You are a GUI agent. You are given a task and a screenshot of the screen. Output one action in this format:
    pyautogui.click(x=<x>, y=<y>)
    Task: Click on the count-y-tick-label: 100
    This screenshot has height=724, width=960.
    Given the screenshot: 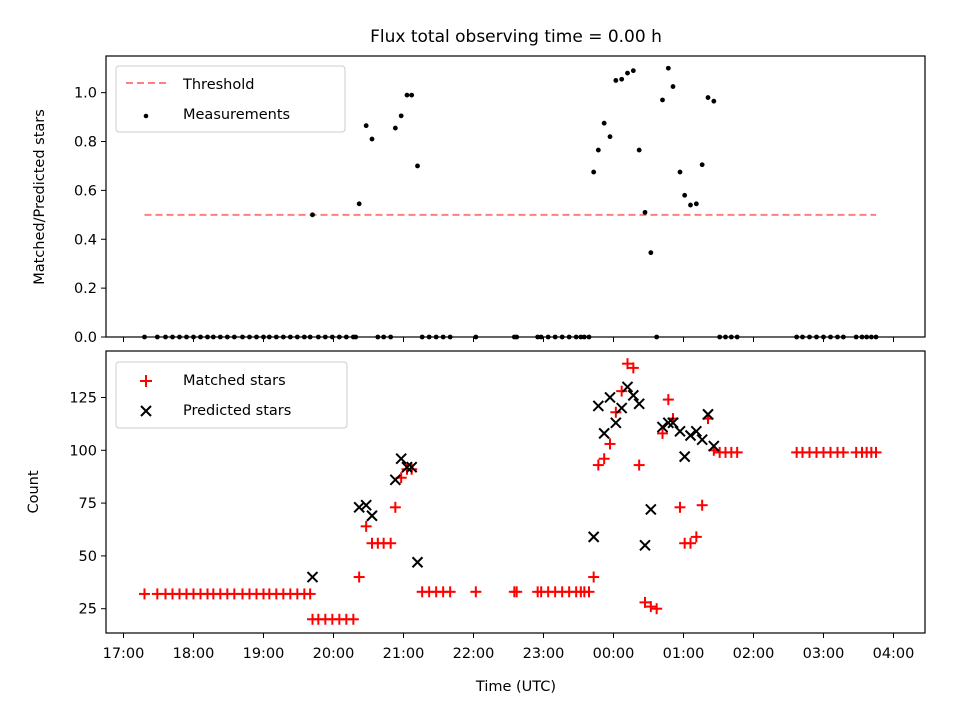 What is the action you would take?
    pyautogui.click(x=83, y=451)
    